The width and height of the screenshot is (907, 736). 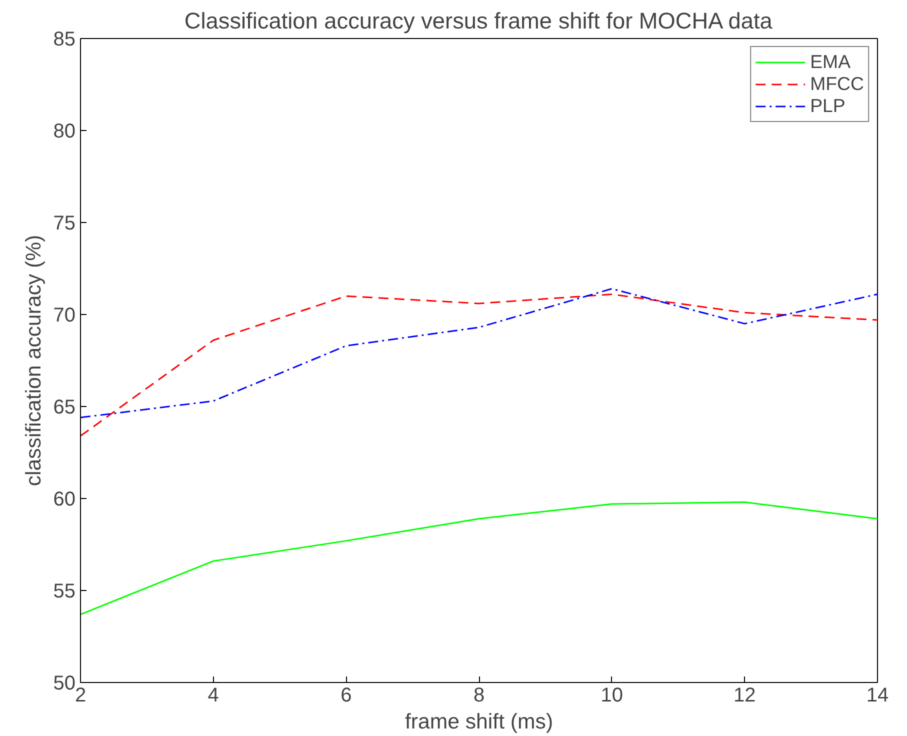 I want to click on x-tick-label: 10, so click(x=611, y=695).